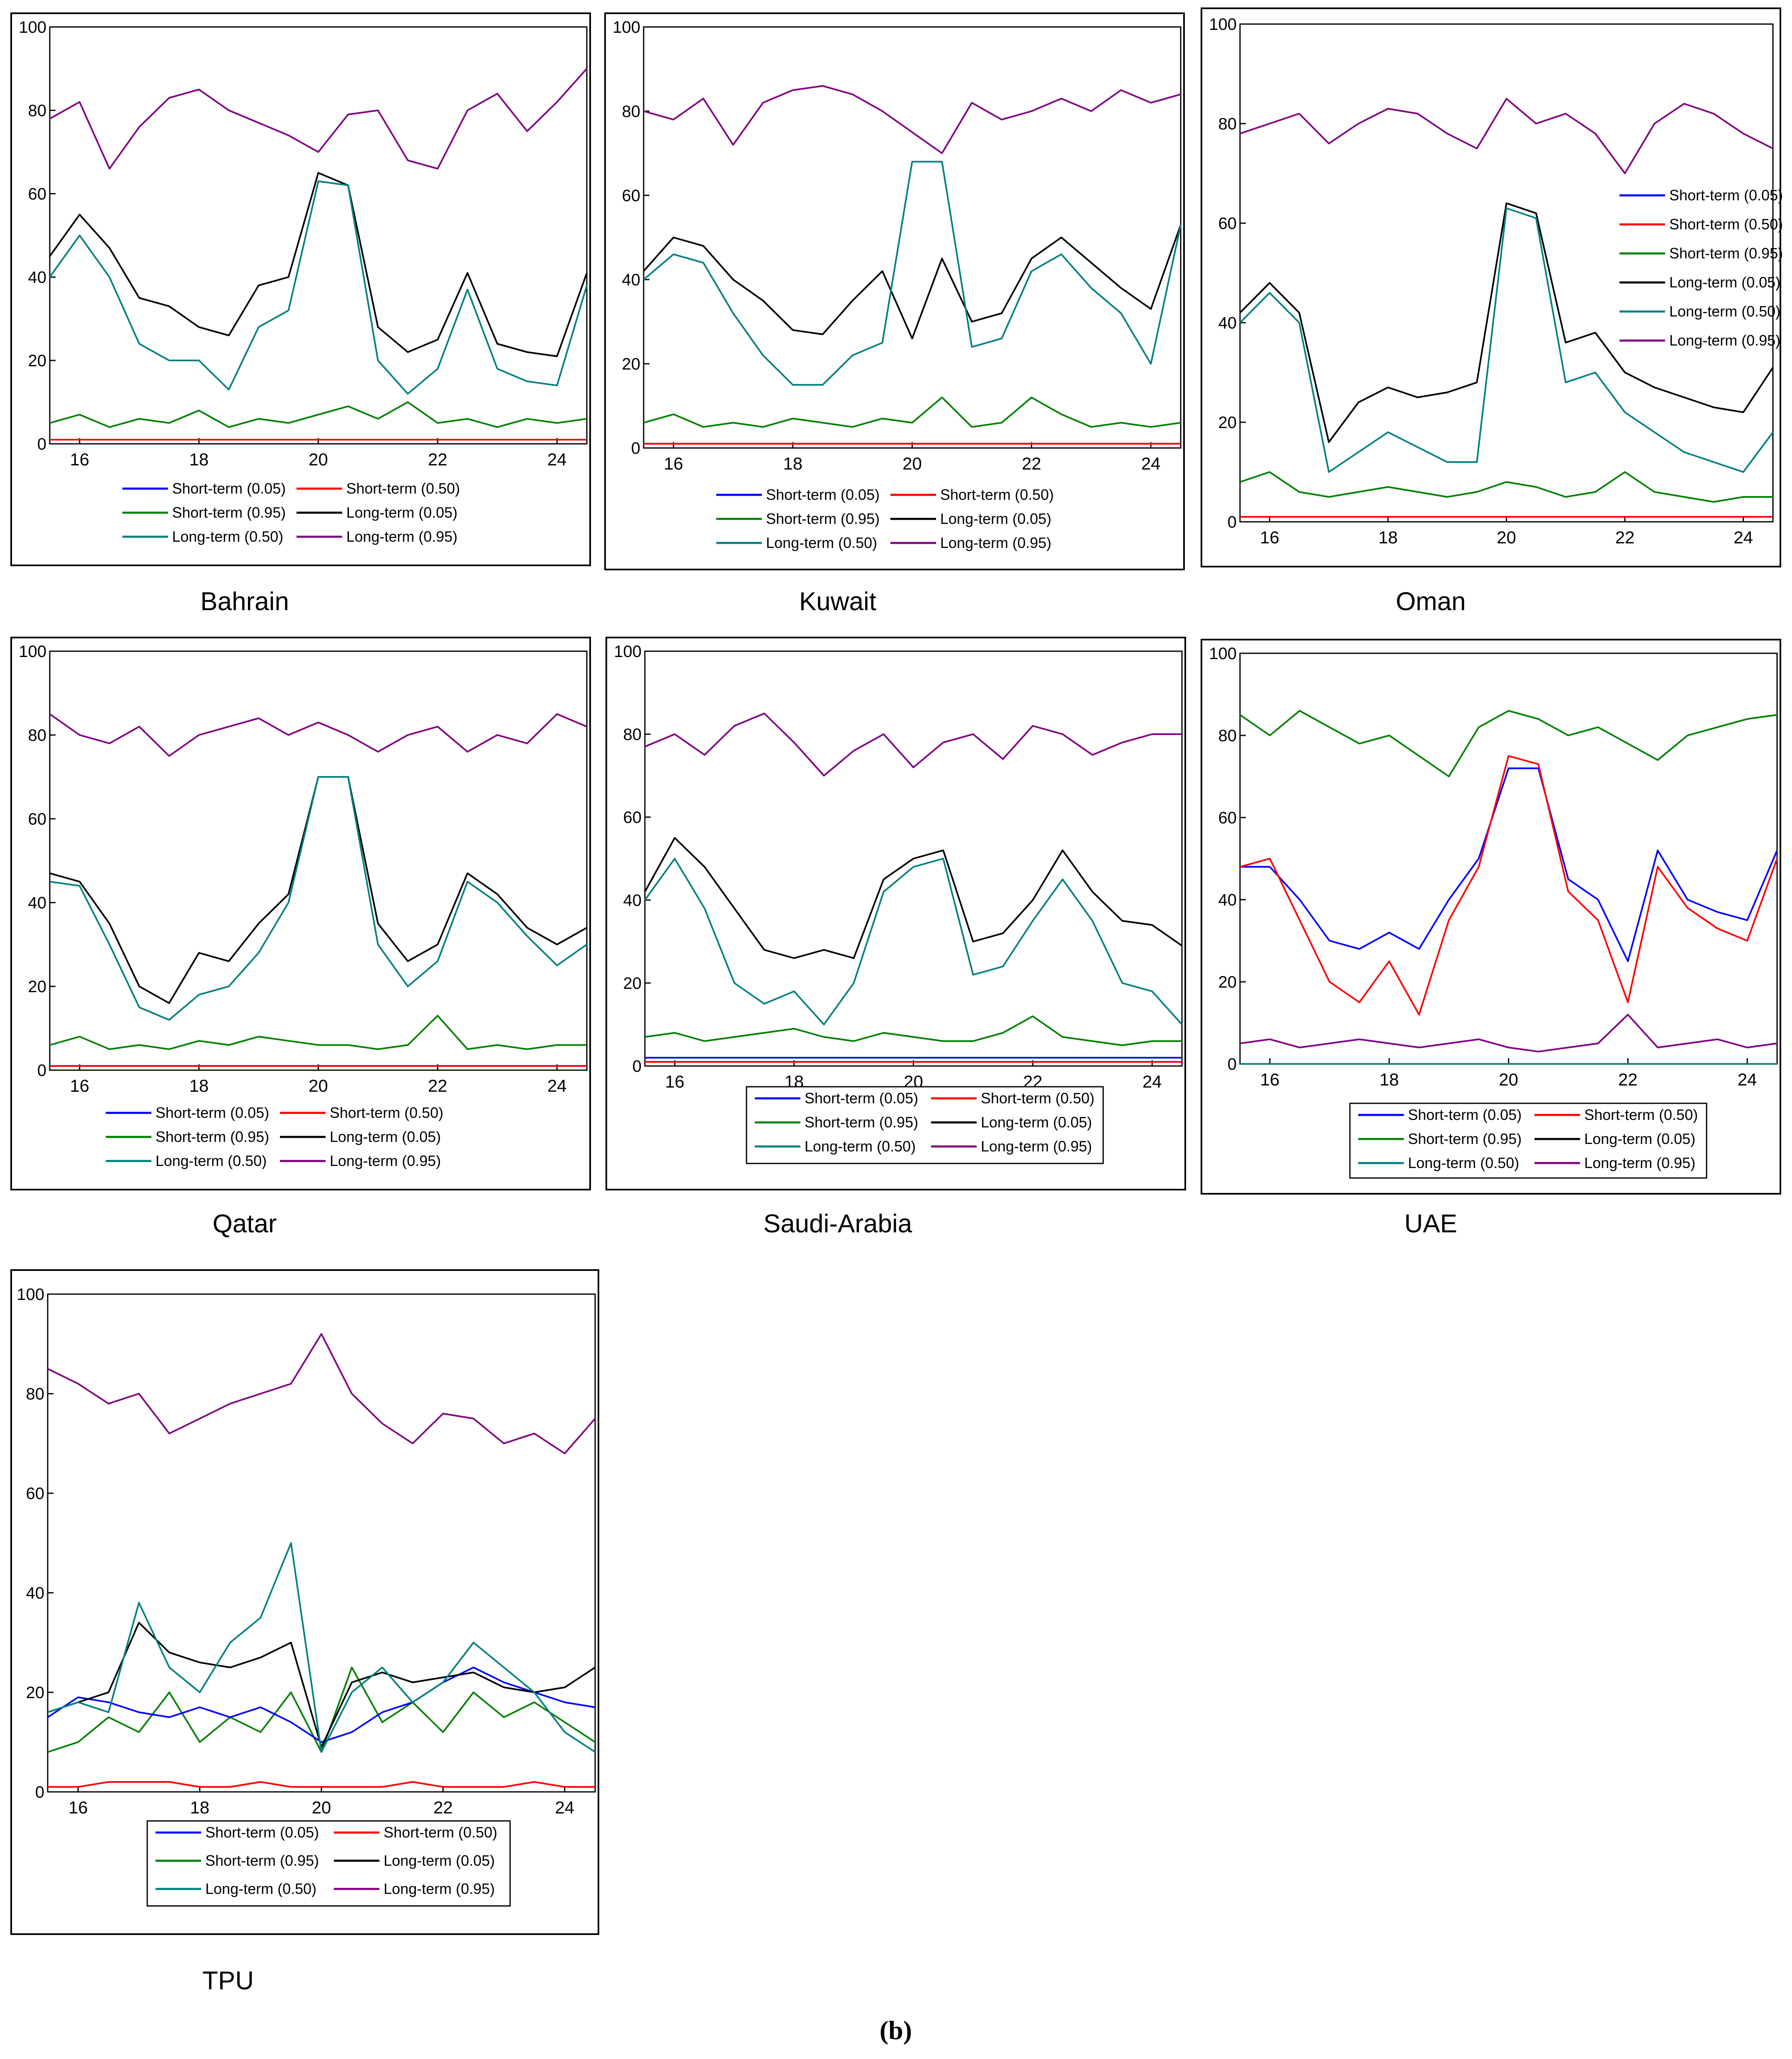 The height and width of the screenshot is (2059, 1792). What do you see at coordinates (1269, 537) in the screenshot?
I see `oman-x-tick-label: 16` at bounding box center [1269, 537].